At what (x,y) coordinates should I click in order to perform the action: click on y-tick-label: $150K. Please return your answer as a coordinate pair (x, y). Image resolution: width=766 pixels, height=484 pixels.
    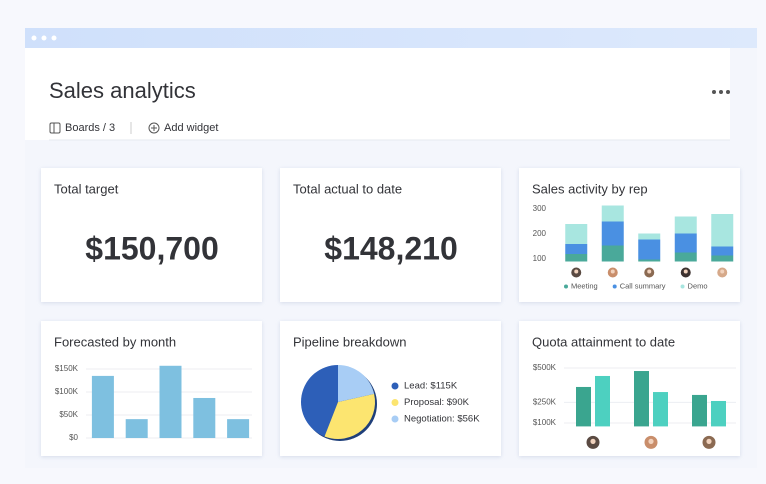
    Looking at the image, I should click on (67, 368).